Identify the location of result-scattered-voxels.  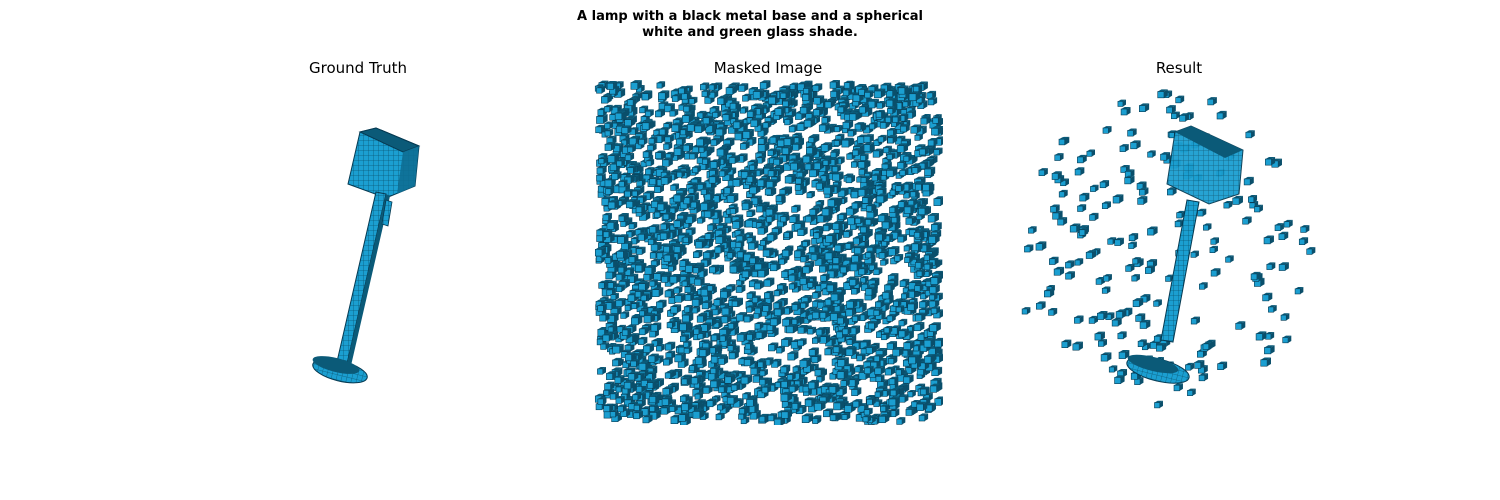
(1168, 249).